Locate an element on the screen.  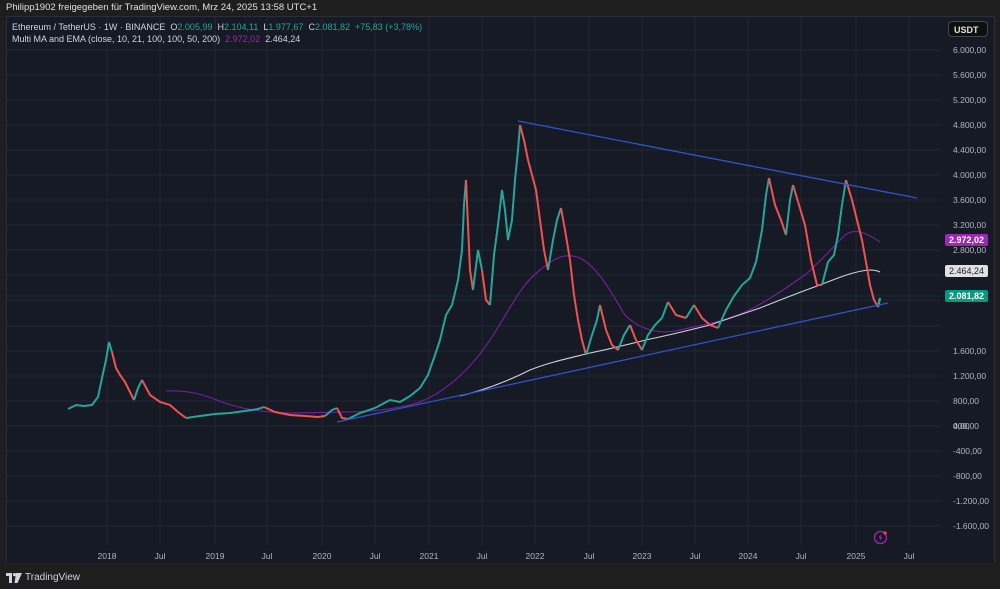
y-tick: -1.200,00 is located at coordinates (971, 501).